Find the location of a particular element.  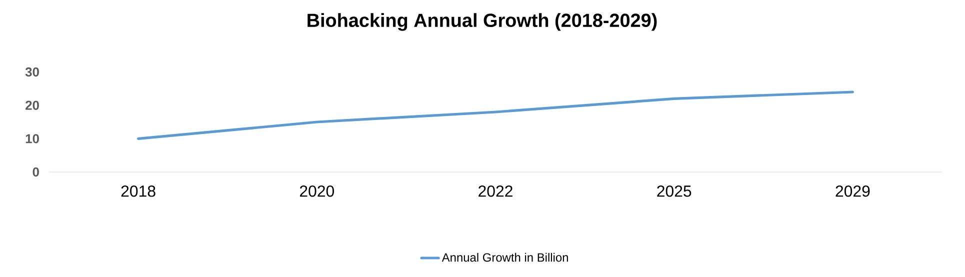

y-tick-label: 10 is located at coordinates (32, 139).